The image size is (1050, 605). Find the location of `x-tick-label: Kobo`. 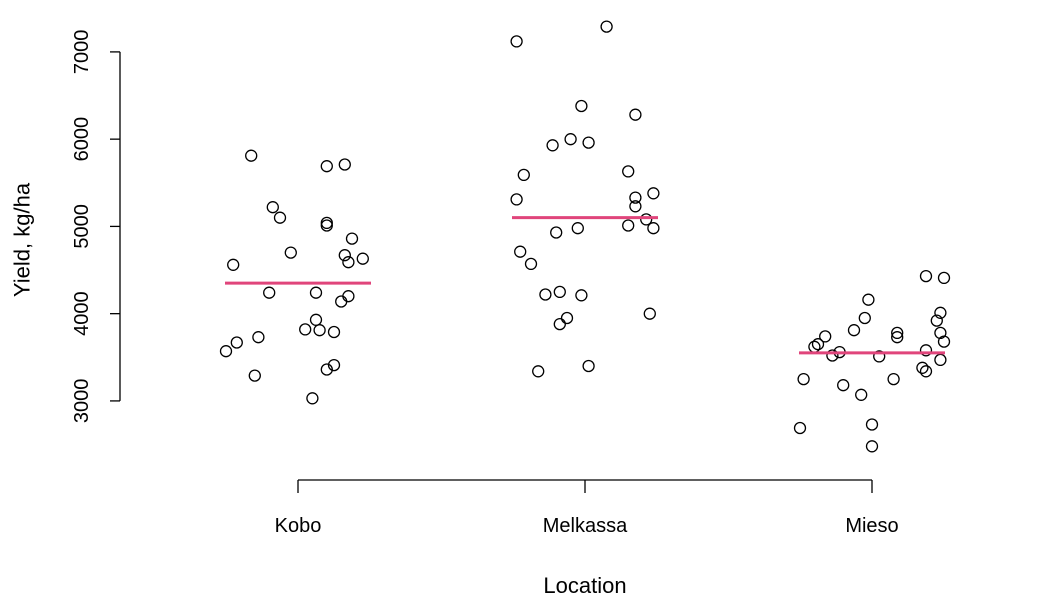

x-tick-label: Kobo is located at coordinates (298, 526).